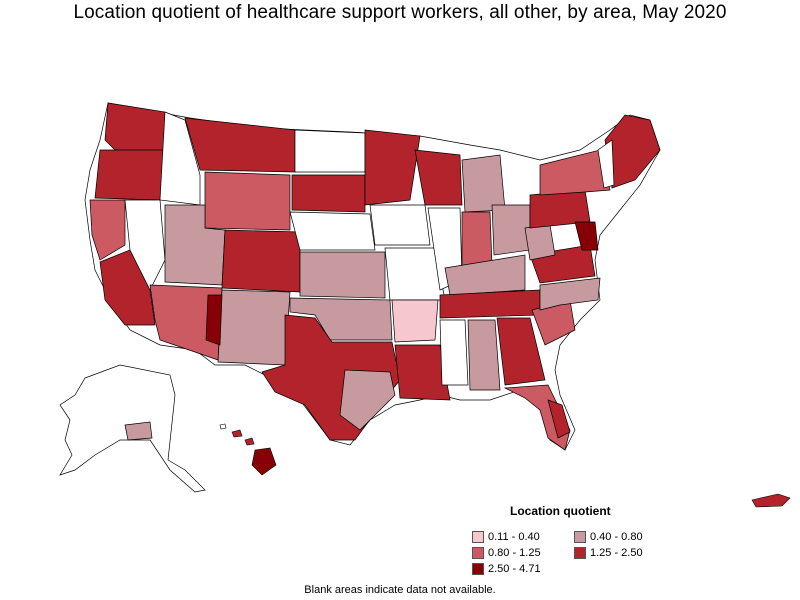  Describe the element at coordinates (521, 351) in the screenshot. I see `region-ga` at that location.